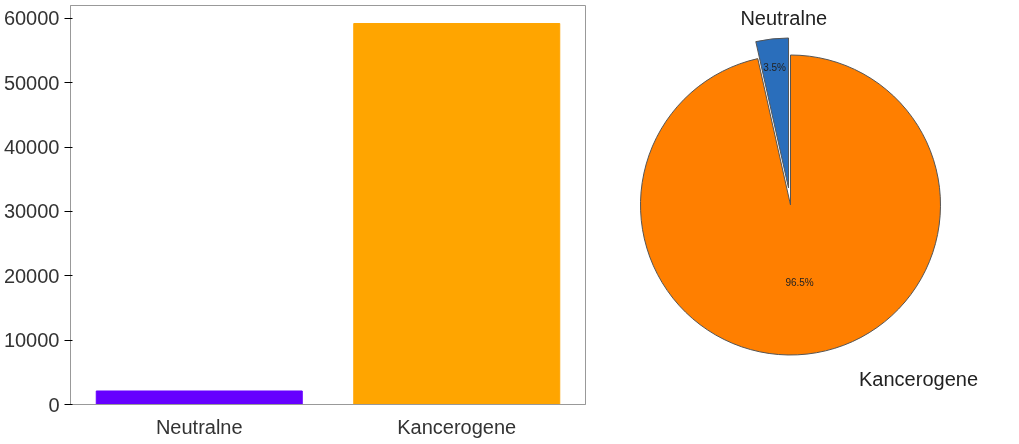  Describe the element at coordinates (31, 275) in the screenshot. I see `y-tick-label: 20000` at that location.